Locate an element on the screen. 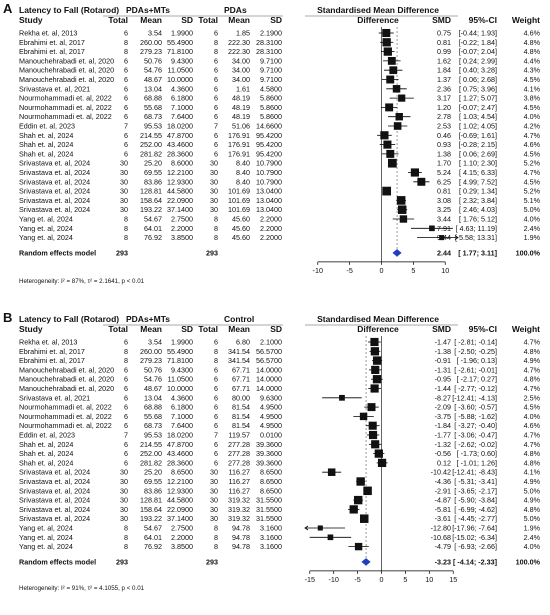 The height and width of the screenshot is (615, 550). ci-value: [ -3.60; -0.57] is located at coordinates (475, 407).